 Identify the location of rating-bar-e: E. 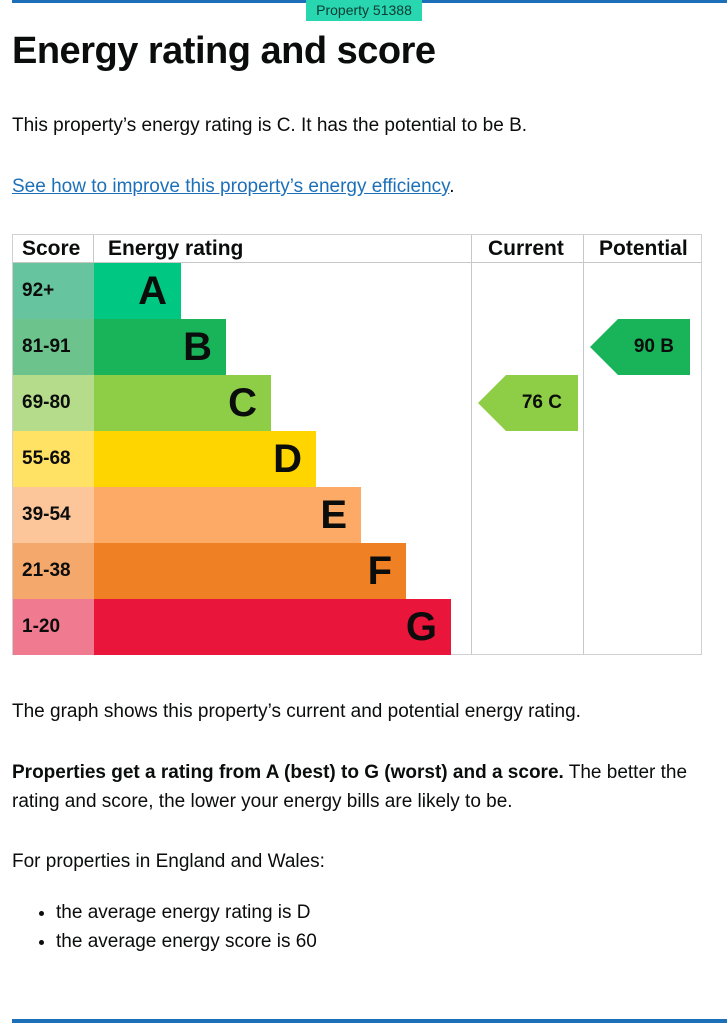
(227, 515).